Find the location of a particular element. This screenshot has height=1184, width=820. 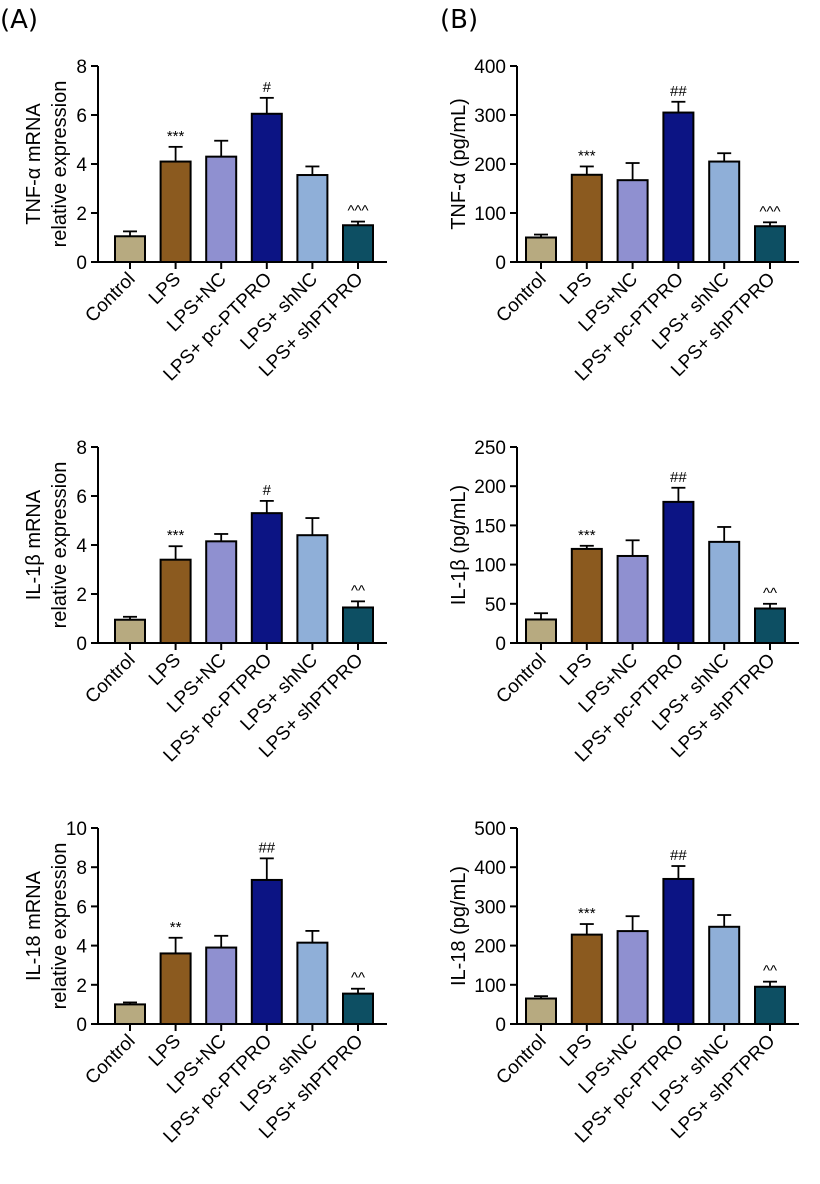

panel-label-b: (B) is located at coordinates (459, 20).